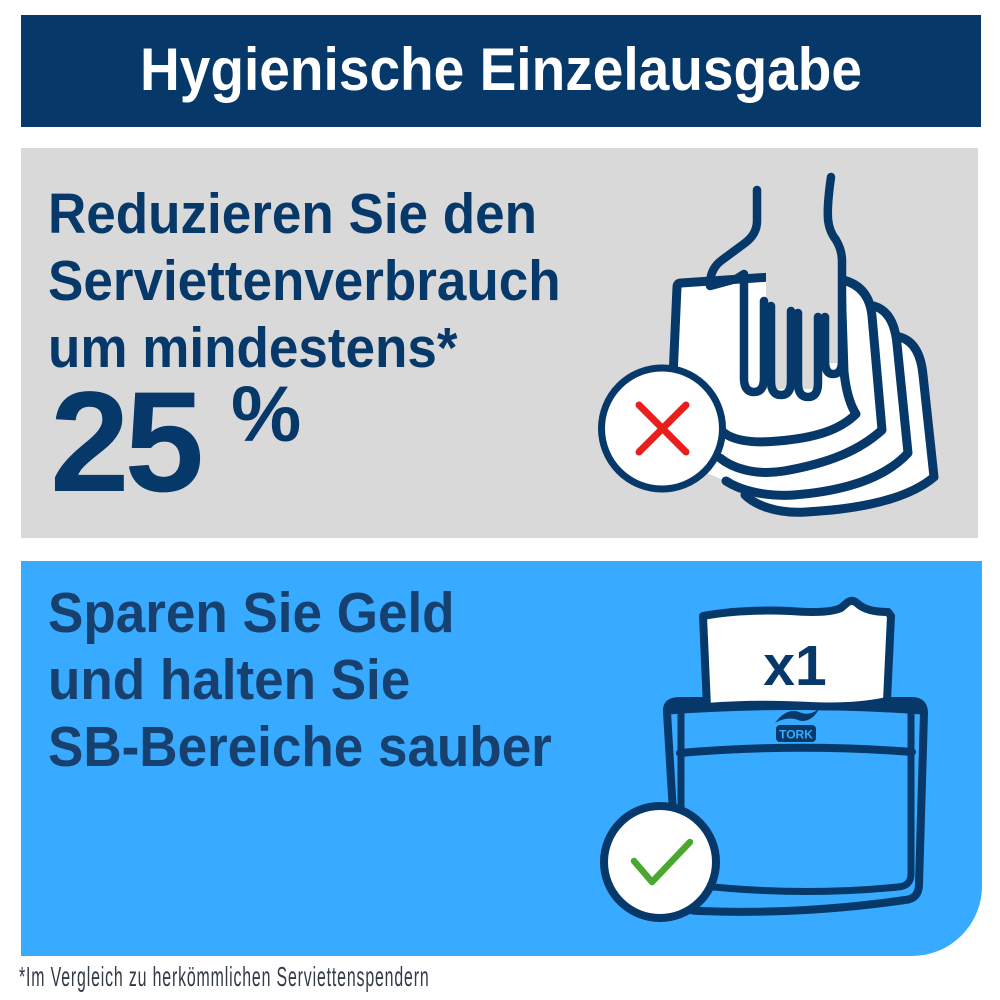  Describe the element at coordinates (796, 735) in the screenshot. I see `svg-text: TORK` at that location.